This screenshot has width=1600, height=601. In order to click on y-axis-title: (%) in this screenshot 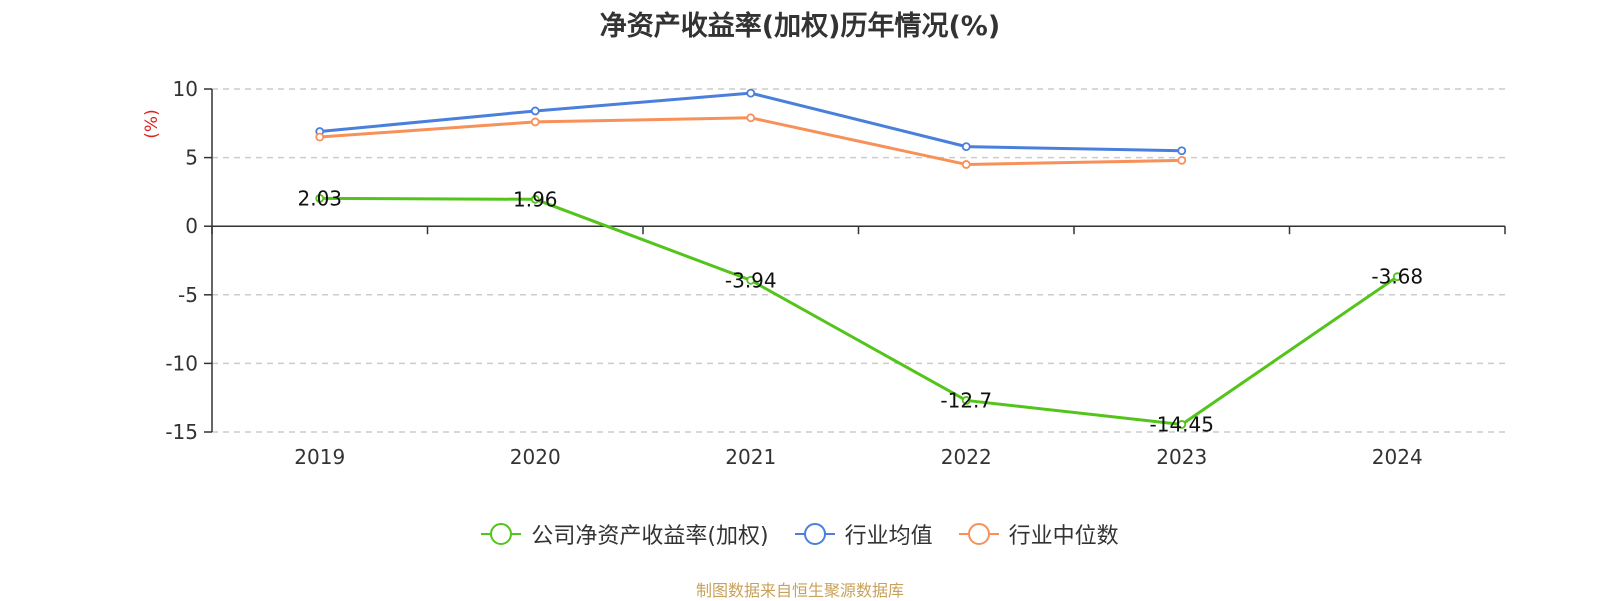, I will do `click(152, 123)`.